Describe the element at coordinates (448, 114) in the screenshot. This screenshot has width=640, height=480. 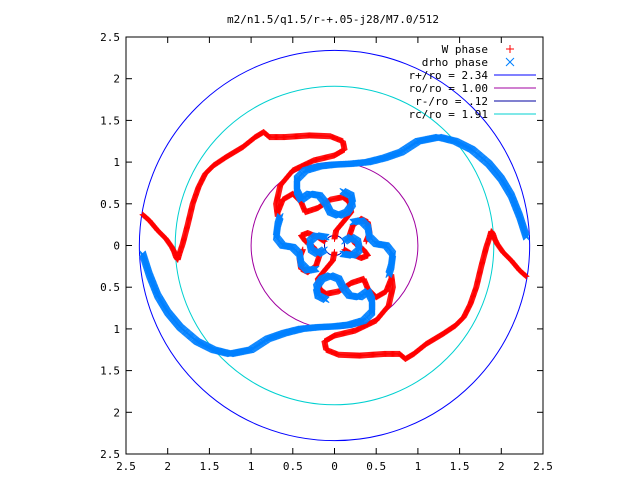
I see `legend-label: rc/ro = 1.91` at that location.